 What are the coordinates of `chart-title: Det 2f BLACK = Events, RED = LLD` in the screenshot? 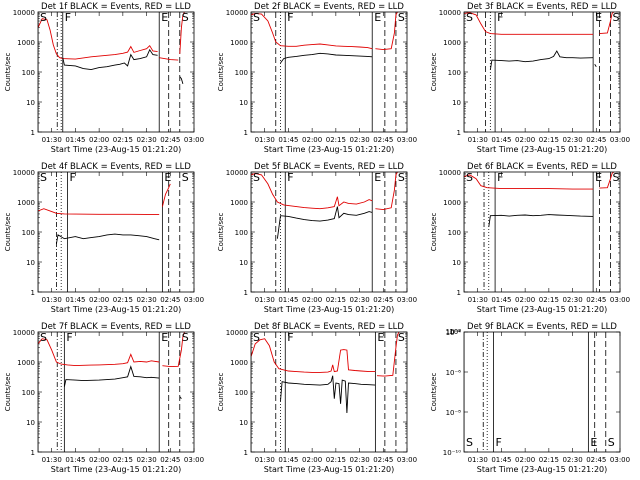 It's located at (329, 7).